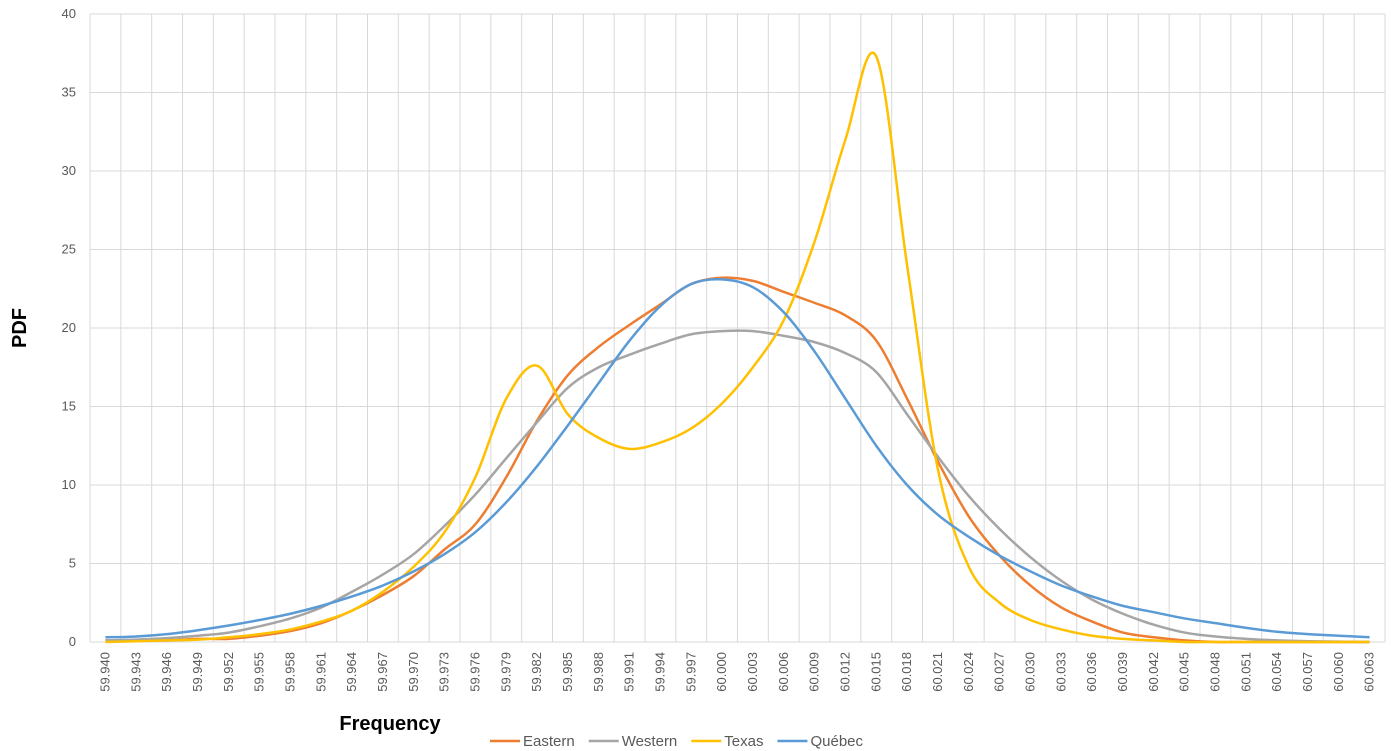  What do you see at coordinates (72, 641) in the screenshot?
I see `y-tick-label: 0` at bounding box center [72, 641].